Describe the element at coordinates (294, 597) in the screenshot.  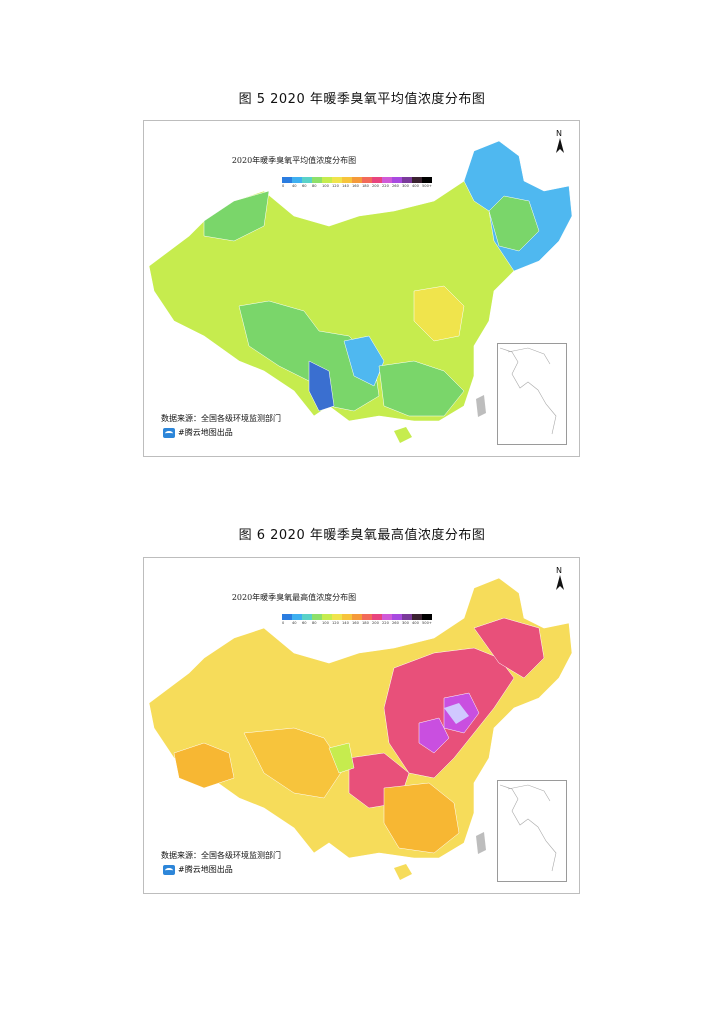
I see `figure-6-map-title: 2020年暖季臭氧最高值浓度分布图` at that location.